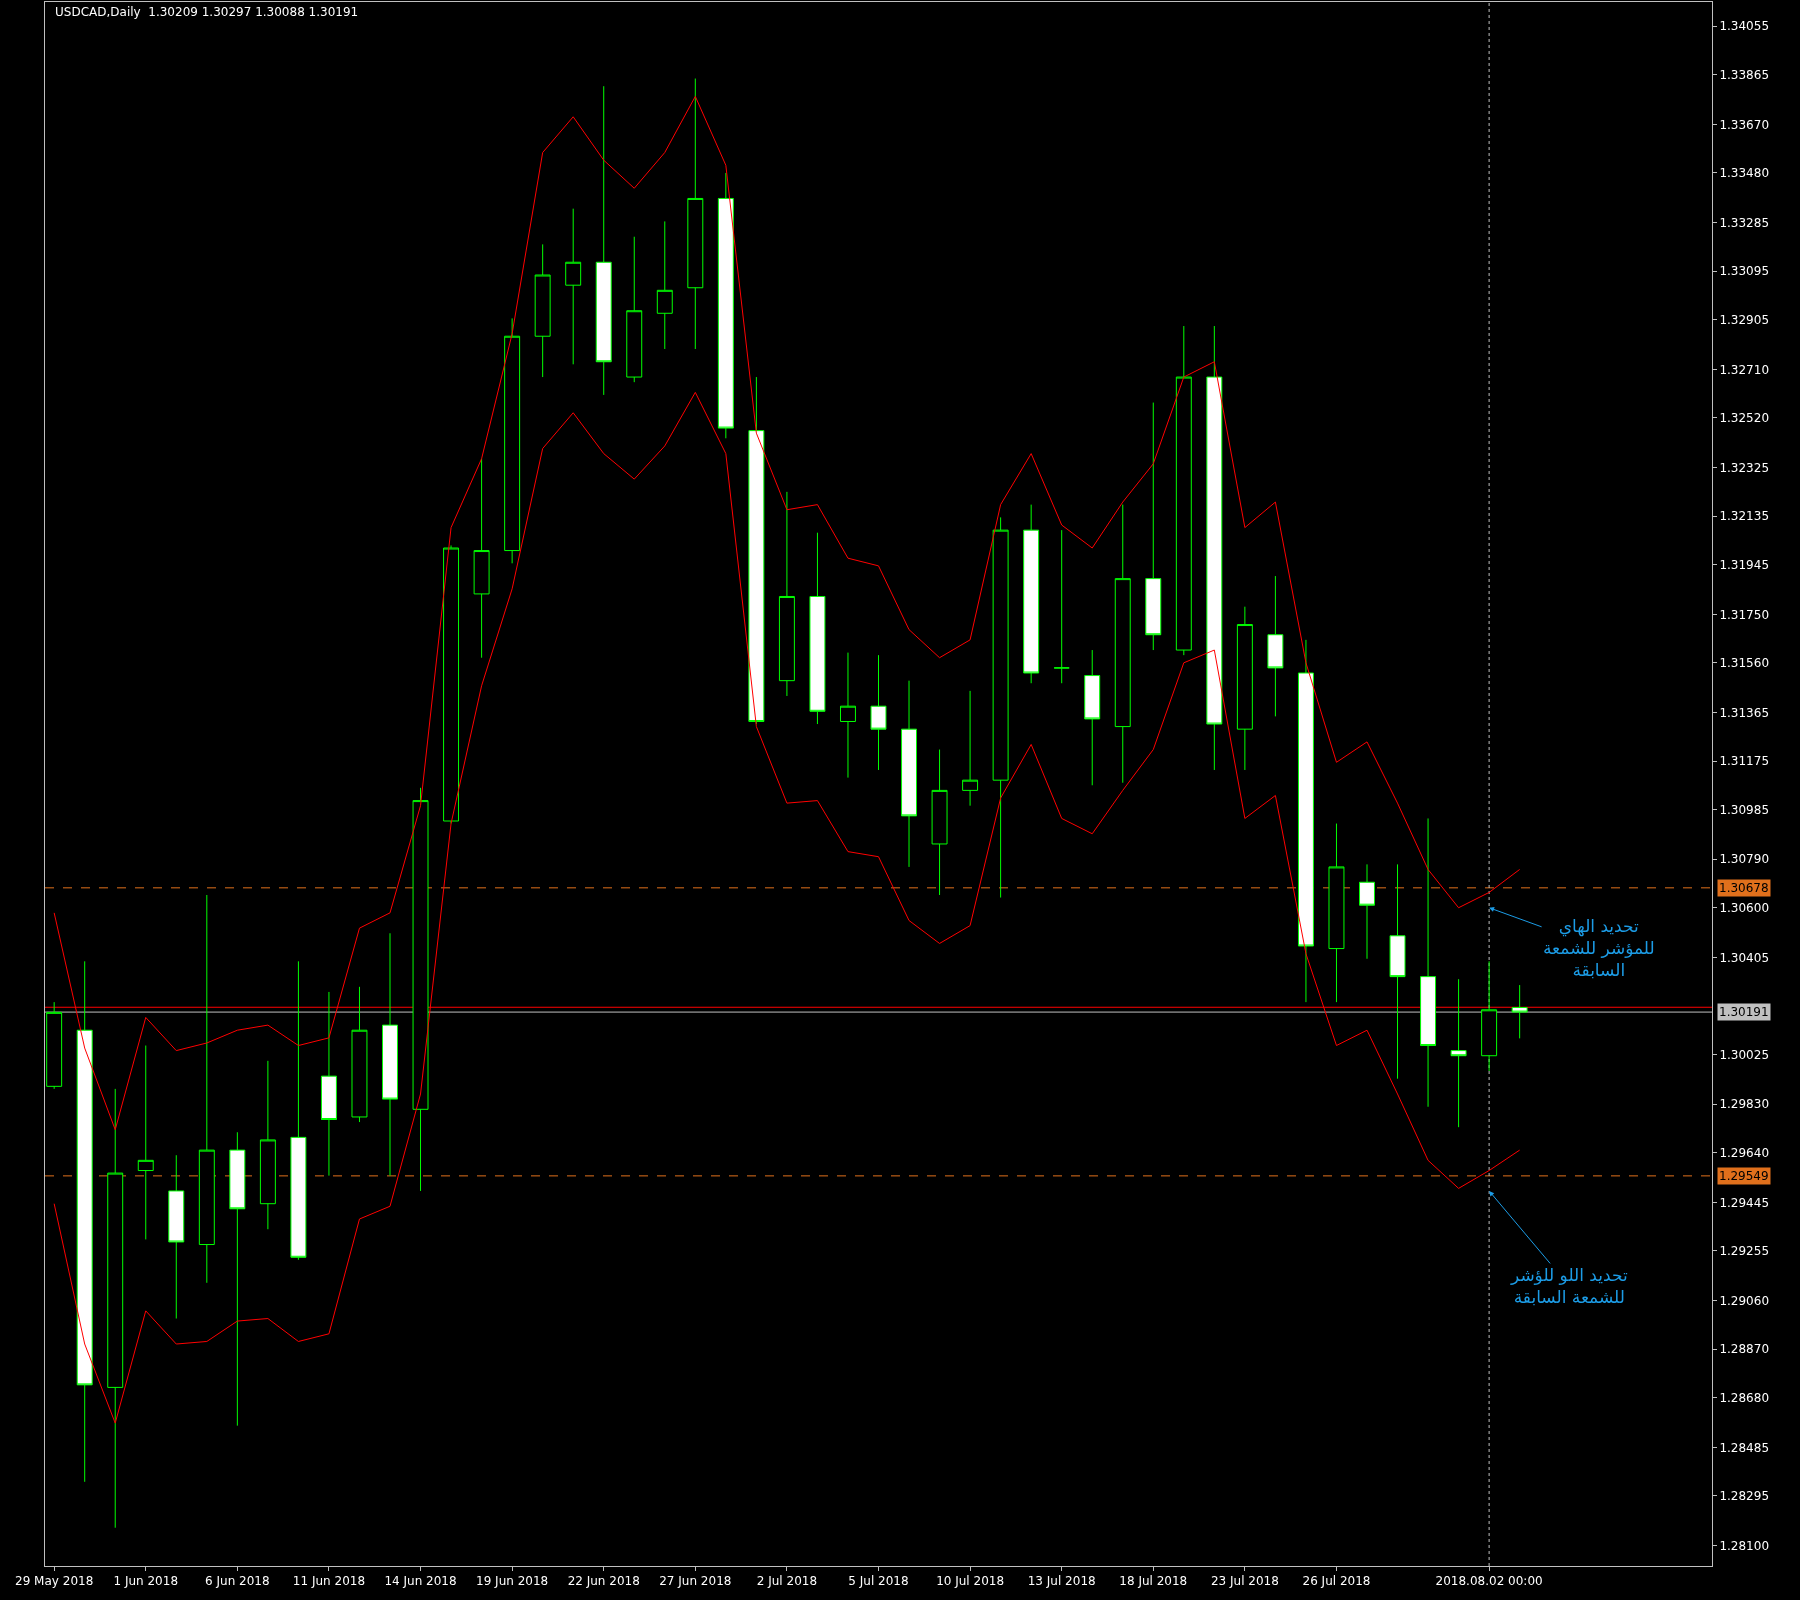  What do you see at coordinates (603, 1581) in the screenshot?
I see `x-tick-label: 22 Jun 2018` at bounding box center [603, 1581].